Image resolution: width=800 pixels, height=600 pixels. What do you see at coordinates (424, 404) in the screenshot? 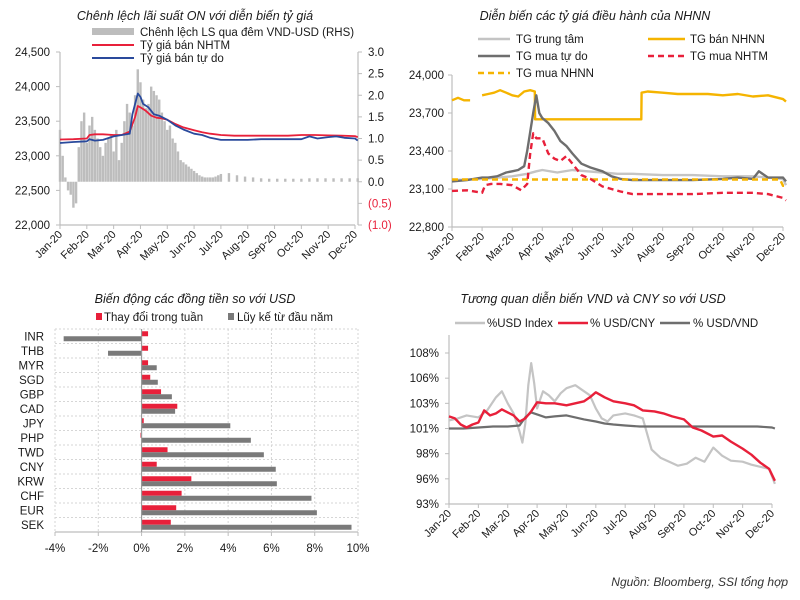
I see `chart4-y-tick-label: 103%` at bounding box center [424, 404].